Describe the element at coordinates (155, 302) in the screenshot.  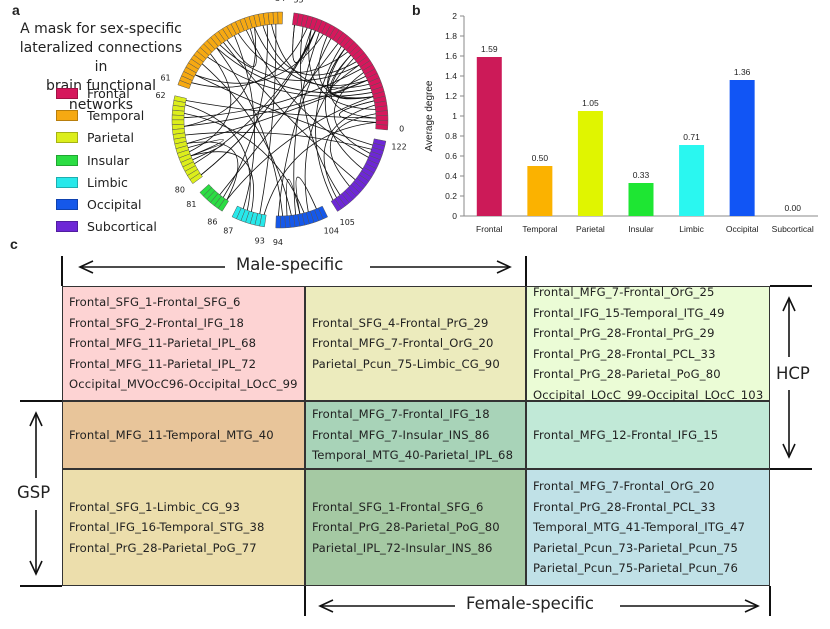
I see `connection-entry: Frontal_SFG_1-Frontal_SFG_6` at that location.